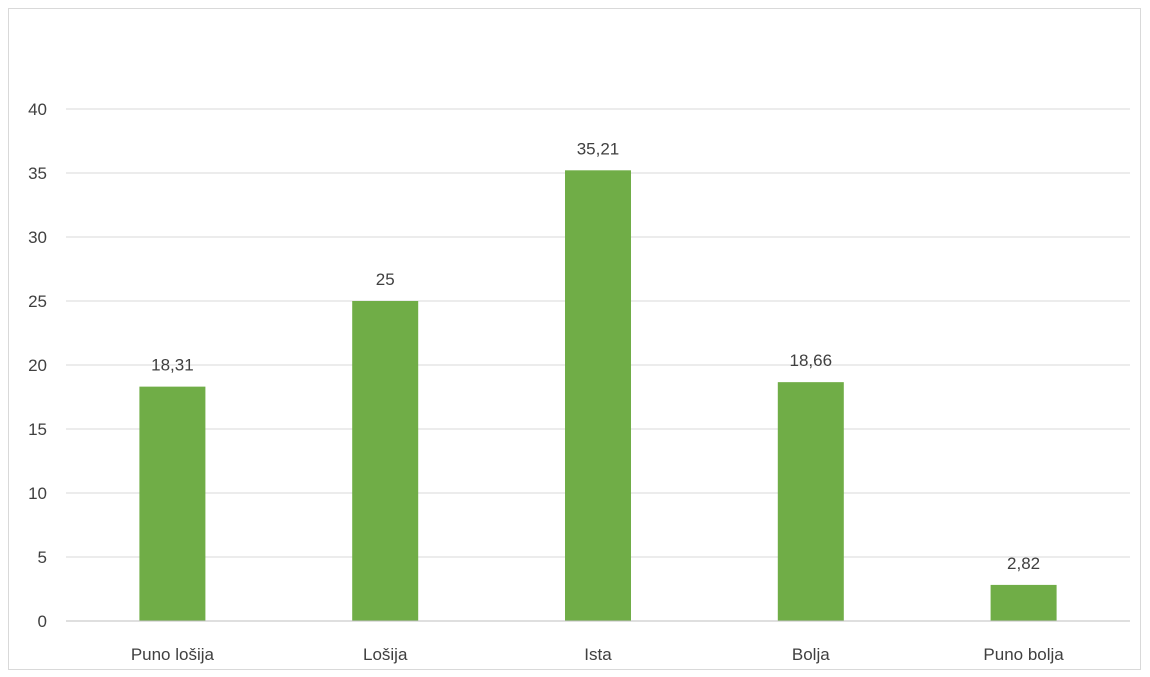 This screenshot has height=677, width=1150. Describe the element at coordinates (385, 654) in the screenshot. I see `x-category-label: Lošija` at that location.